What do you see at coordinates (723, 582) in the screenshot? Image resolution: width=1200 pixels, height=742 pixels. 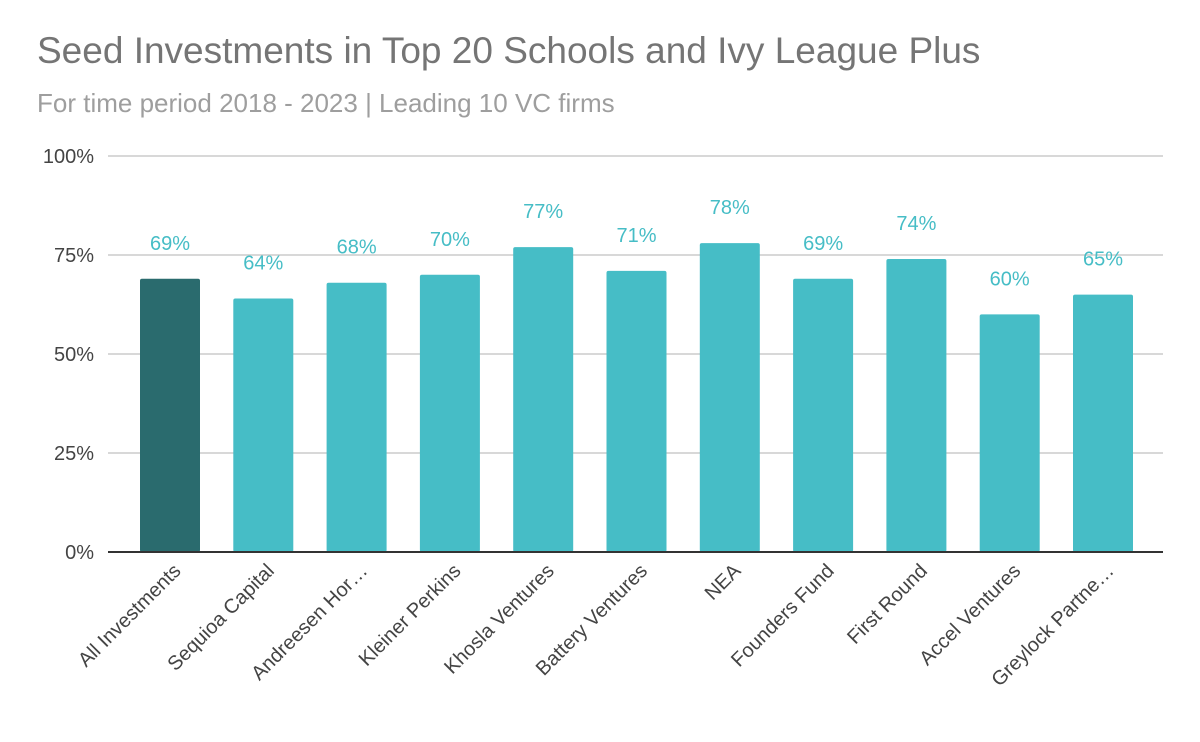 I see `x-tick-label: NEA` at bounding box center [723, 582].